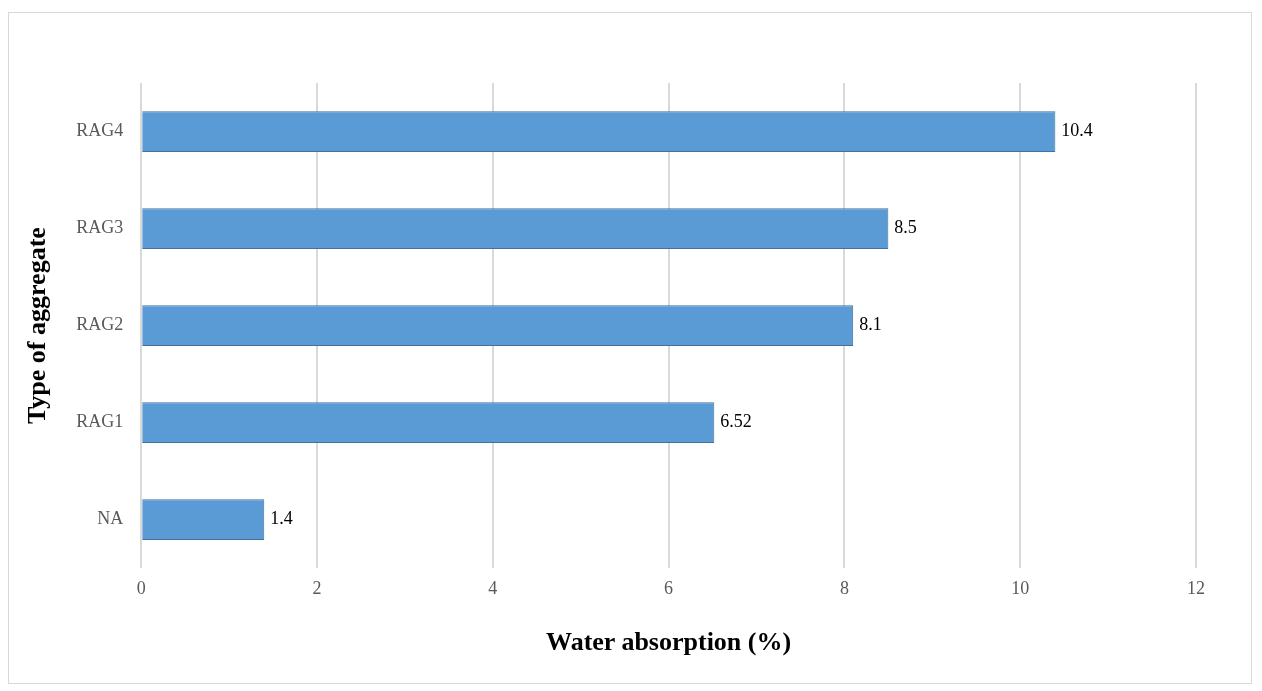  Describe the element at coordinates (100, 324) in the screenshot. I see `y-tick-label: RAG2` at that location.